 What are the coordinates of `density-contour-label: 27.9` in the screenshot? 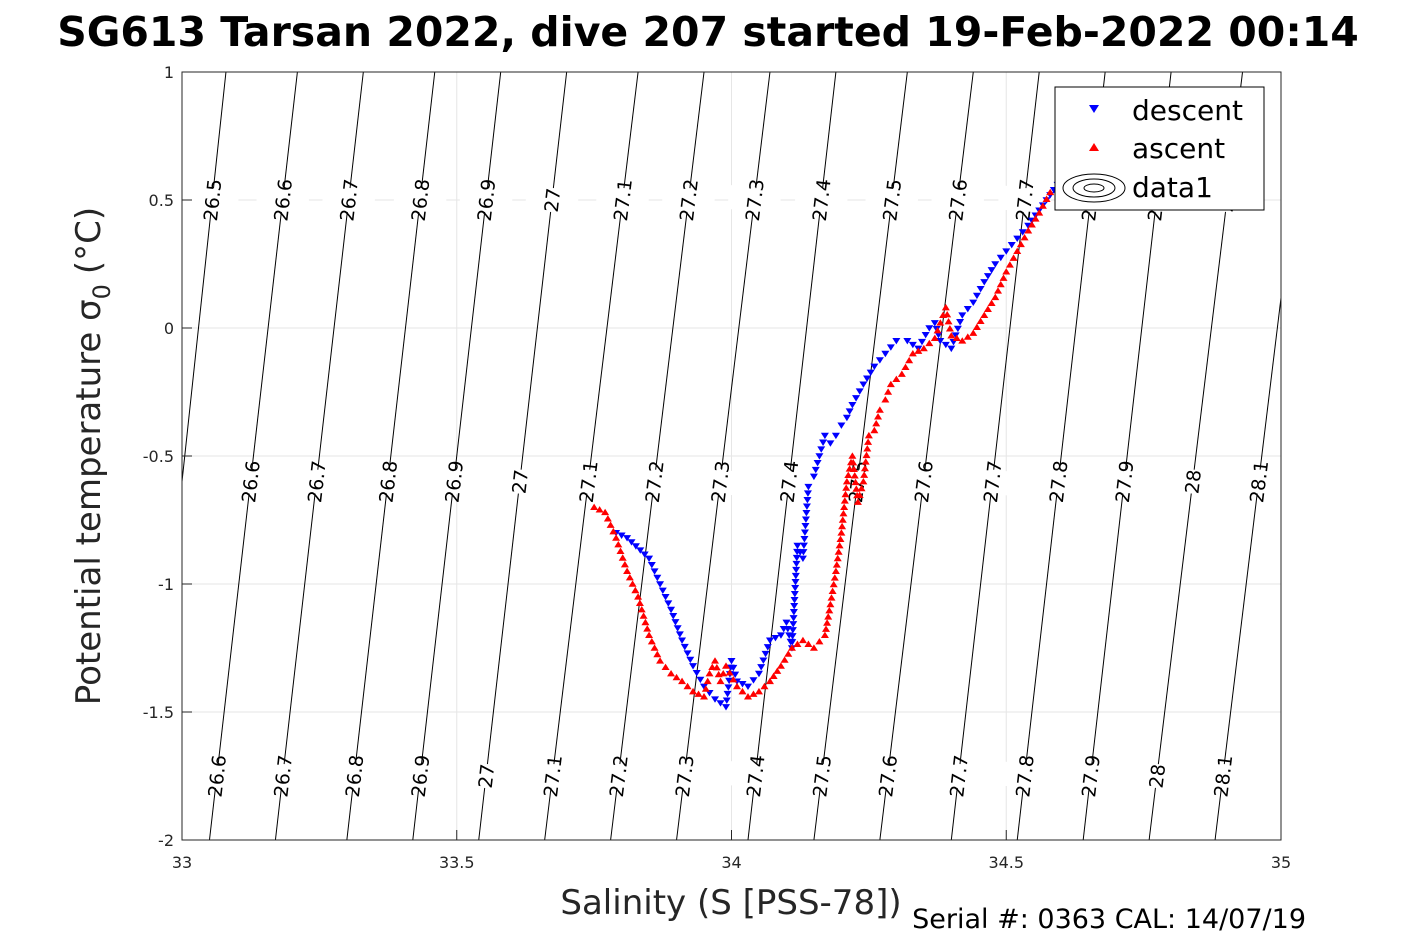 It's located at (1091, 776).